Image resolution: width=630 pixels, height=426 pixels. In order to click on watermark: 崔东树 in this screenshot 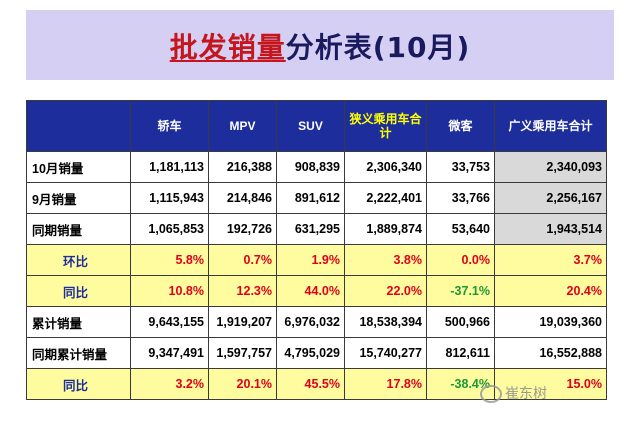, I will do `click(520, 395)`.